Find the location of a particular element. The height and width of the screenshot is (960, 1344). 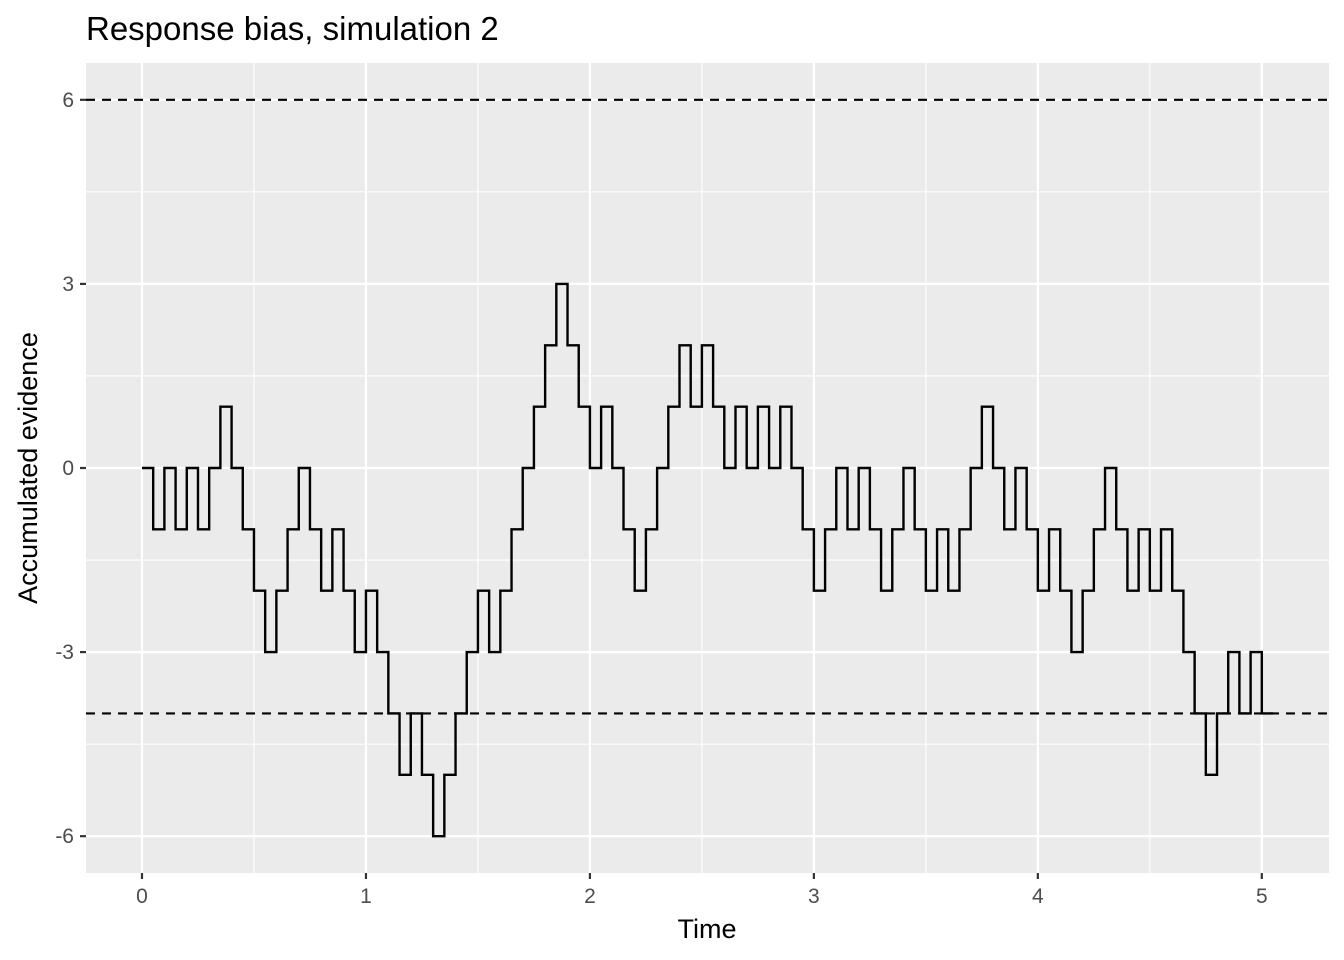

x-tick-label: 1 is located at coordinates (366, 896).